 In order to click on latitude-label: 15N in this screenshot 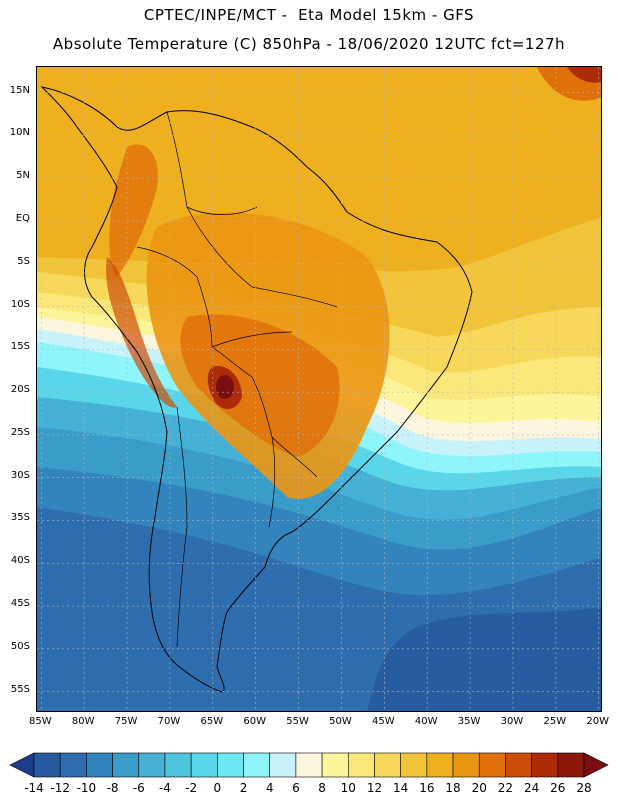, I will do `click(19, 90)`.